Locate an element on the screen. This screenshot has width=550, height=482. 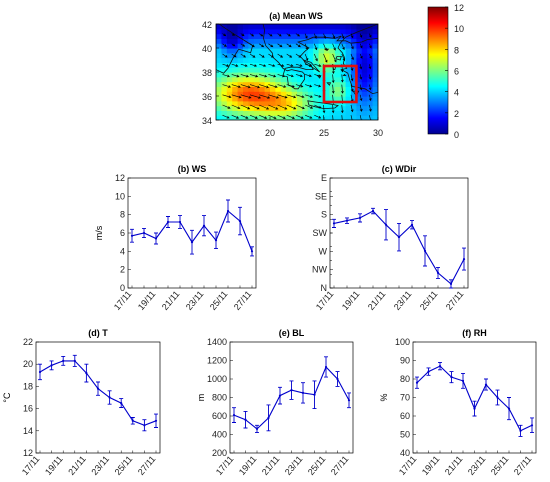
colorbar-axis: 0 2 4 6 8 10 12 is located at coordinates (454, 71).